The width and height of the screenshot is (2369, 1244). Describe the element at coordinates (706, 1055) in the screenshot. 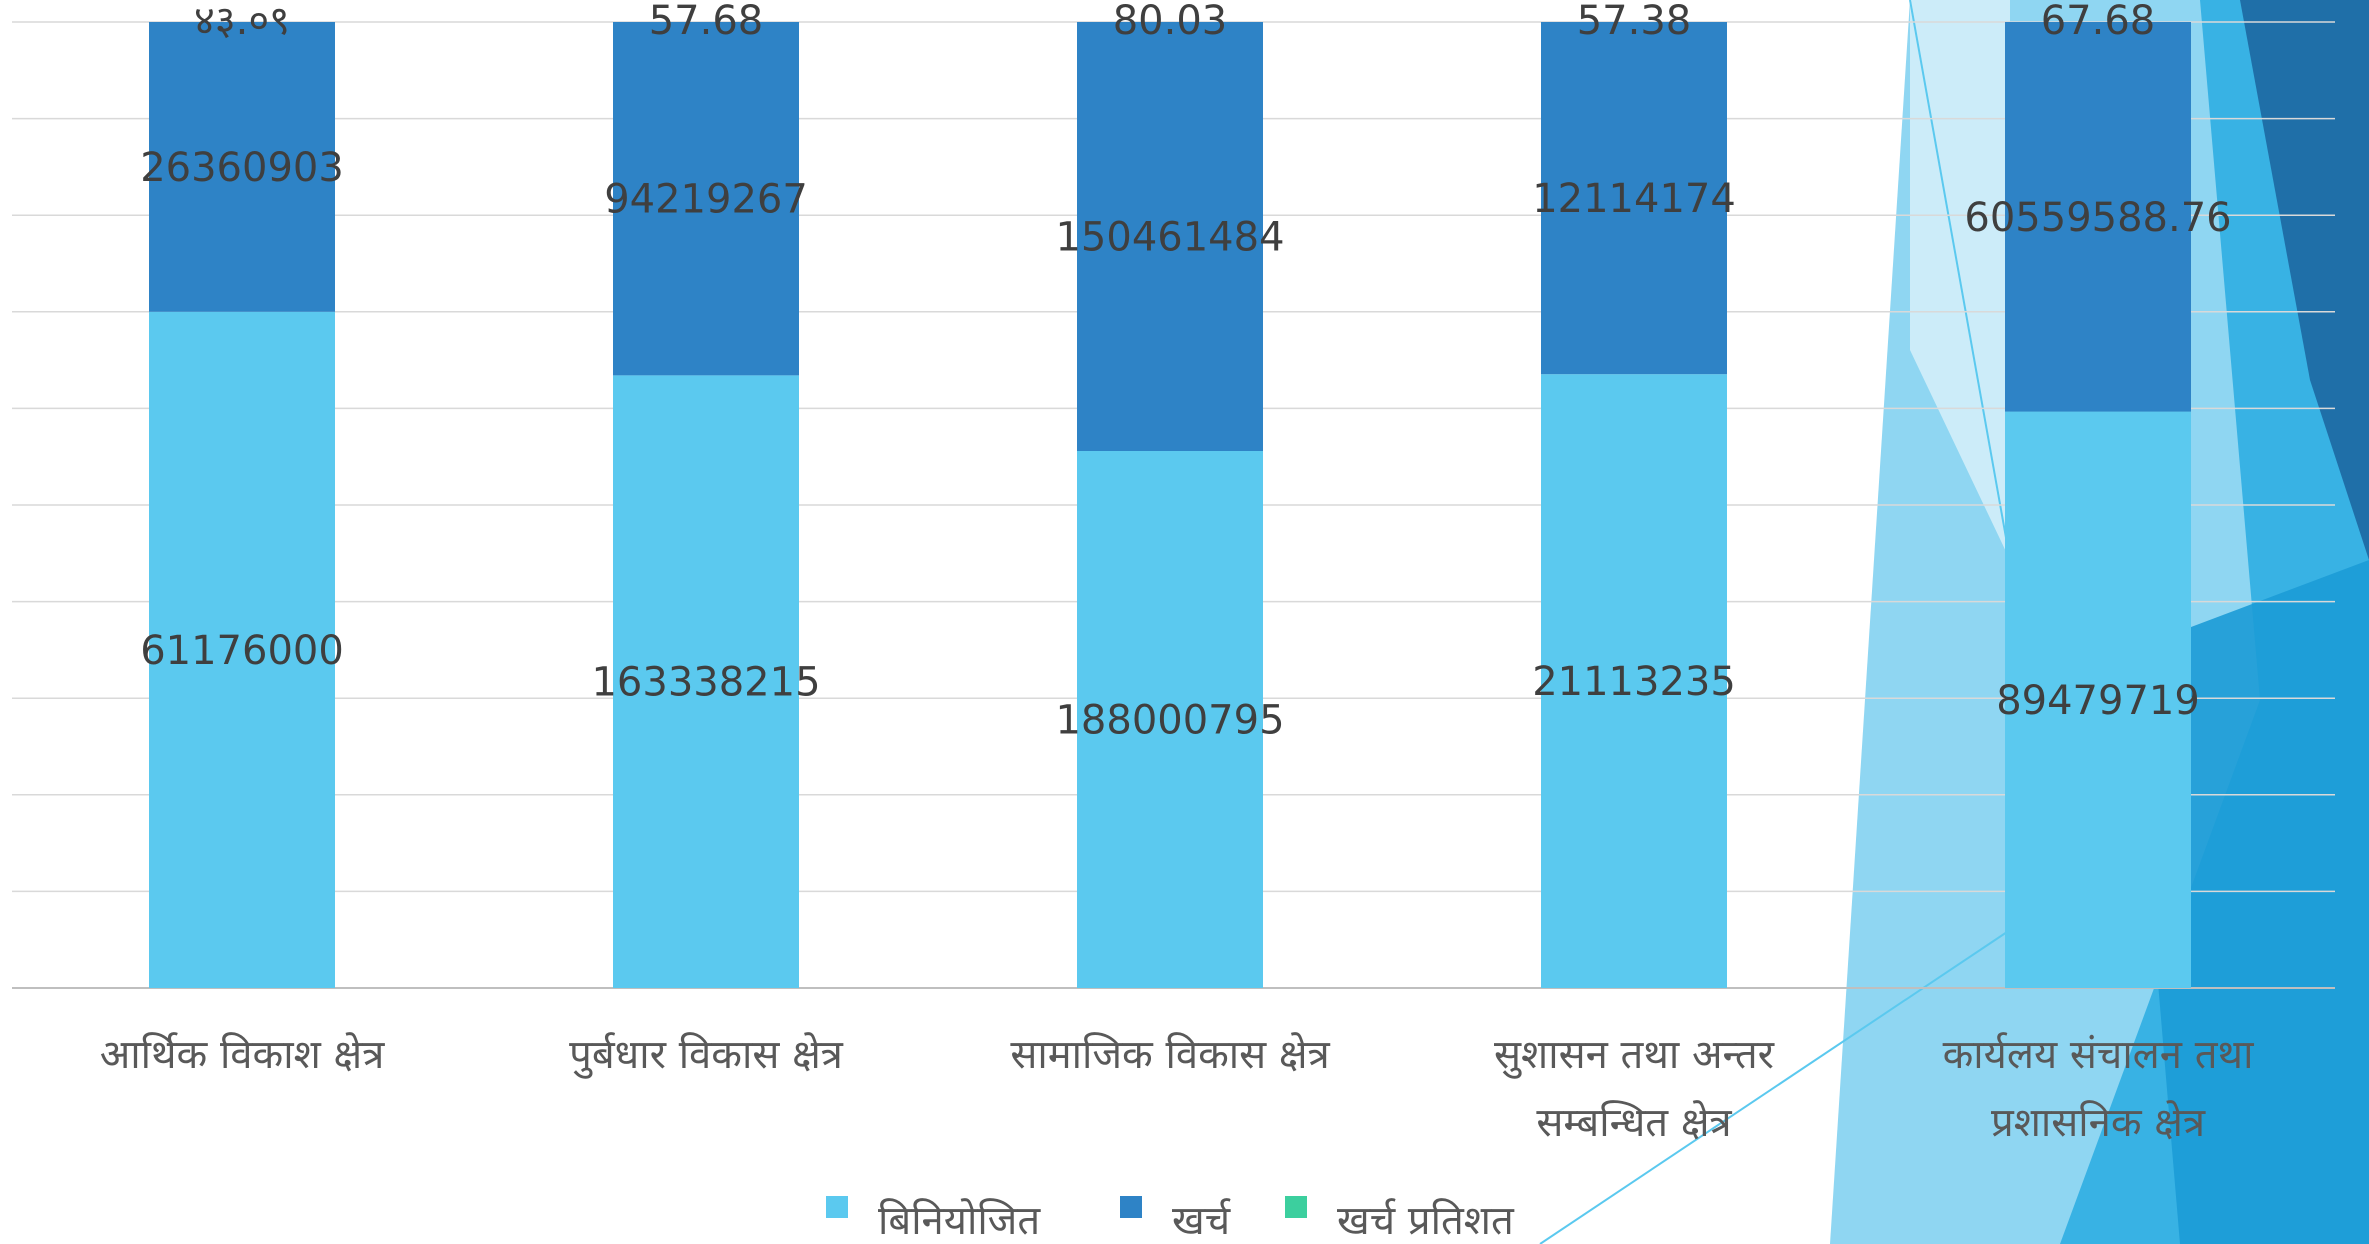

I see `category-label: पुर्बधार विकास क्षेत्र` at that location.